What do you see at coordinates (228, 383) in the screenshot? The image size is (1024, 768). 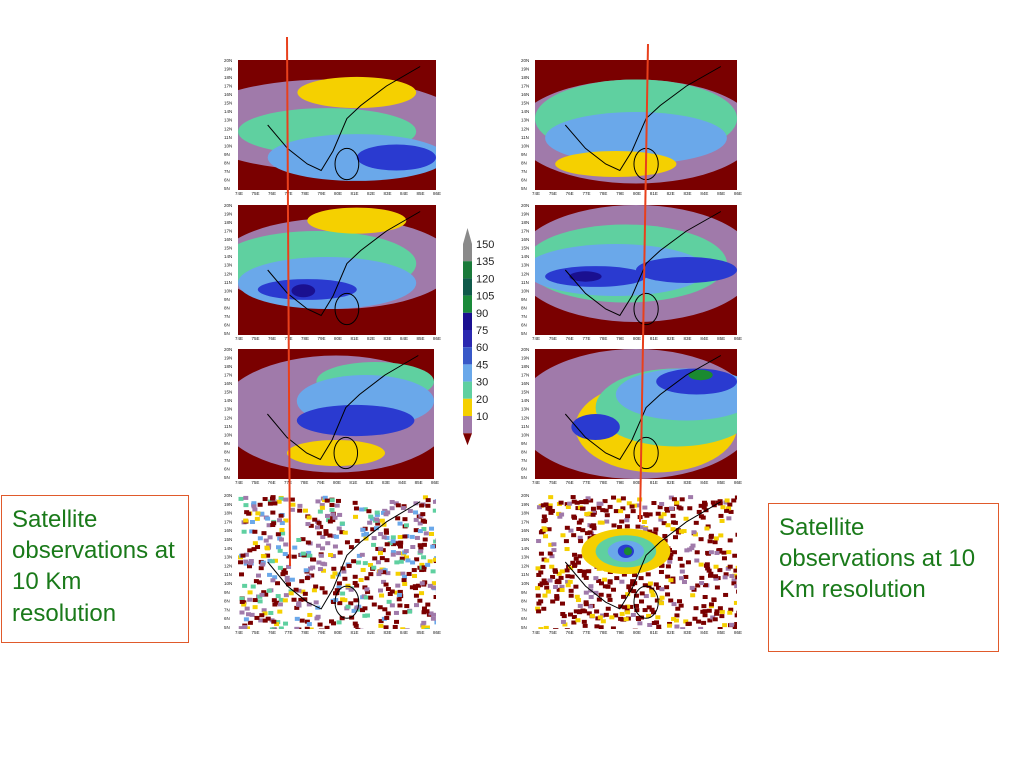 I see `lat-label: 16N` at bounding box center [228, 383].